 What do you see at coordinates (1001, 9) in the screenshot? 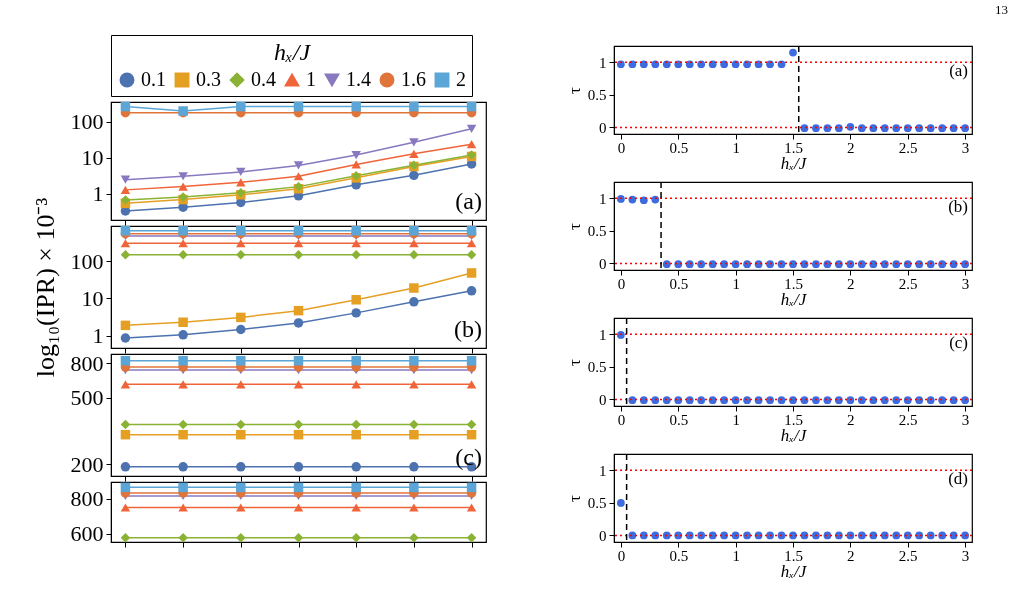
I see `text: 13` at bounding box center [1001, 9].